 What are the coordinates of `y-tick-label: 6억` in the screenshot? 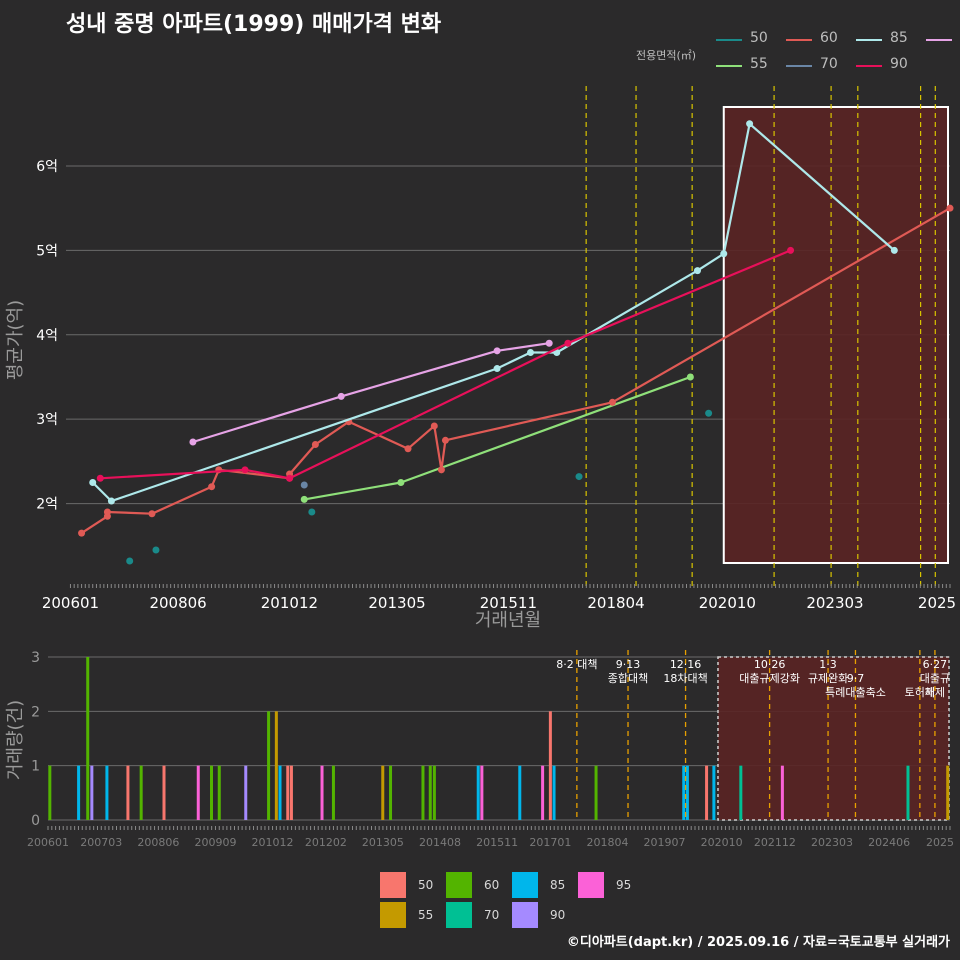 It's located at (47, 167).